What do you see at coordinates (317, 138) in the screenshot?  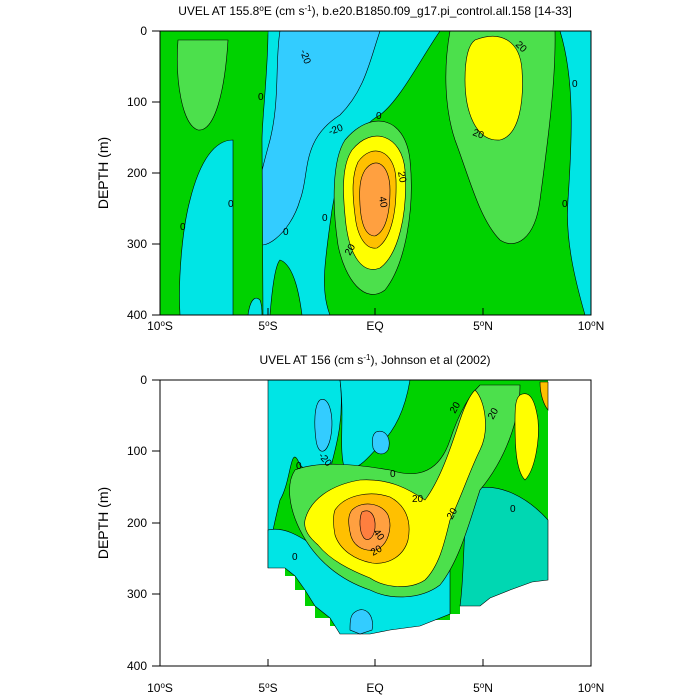 I see `panel1-contour-neg20` at bounding box center [317, 138].